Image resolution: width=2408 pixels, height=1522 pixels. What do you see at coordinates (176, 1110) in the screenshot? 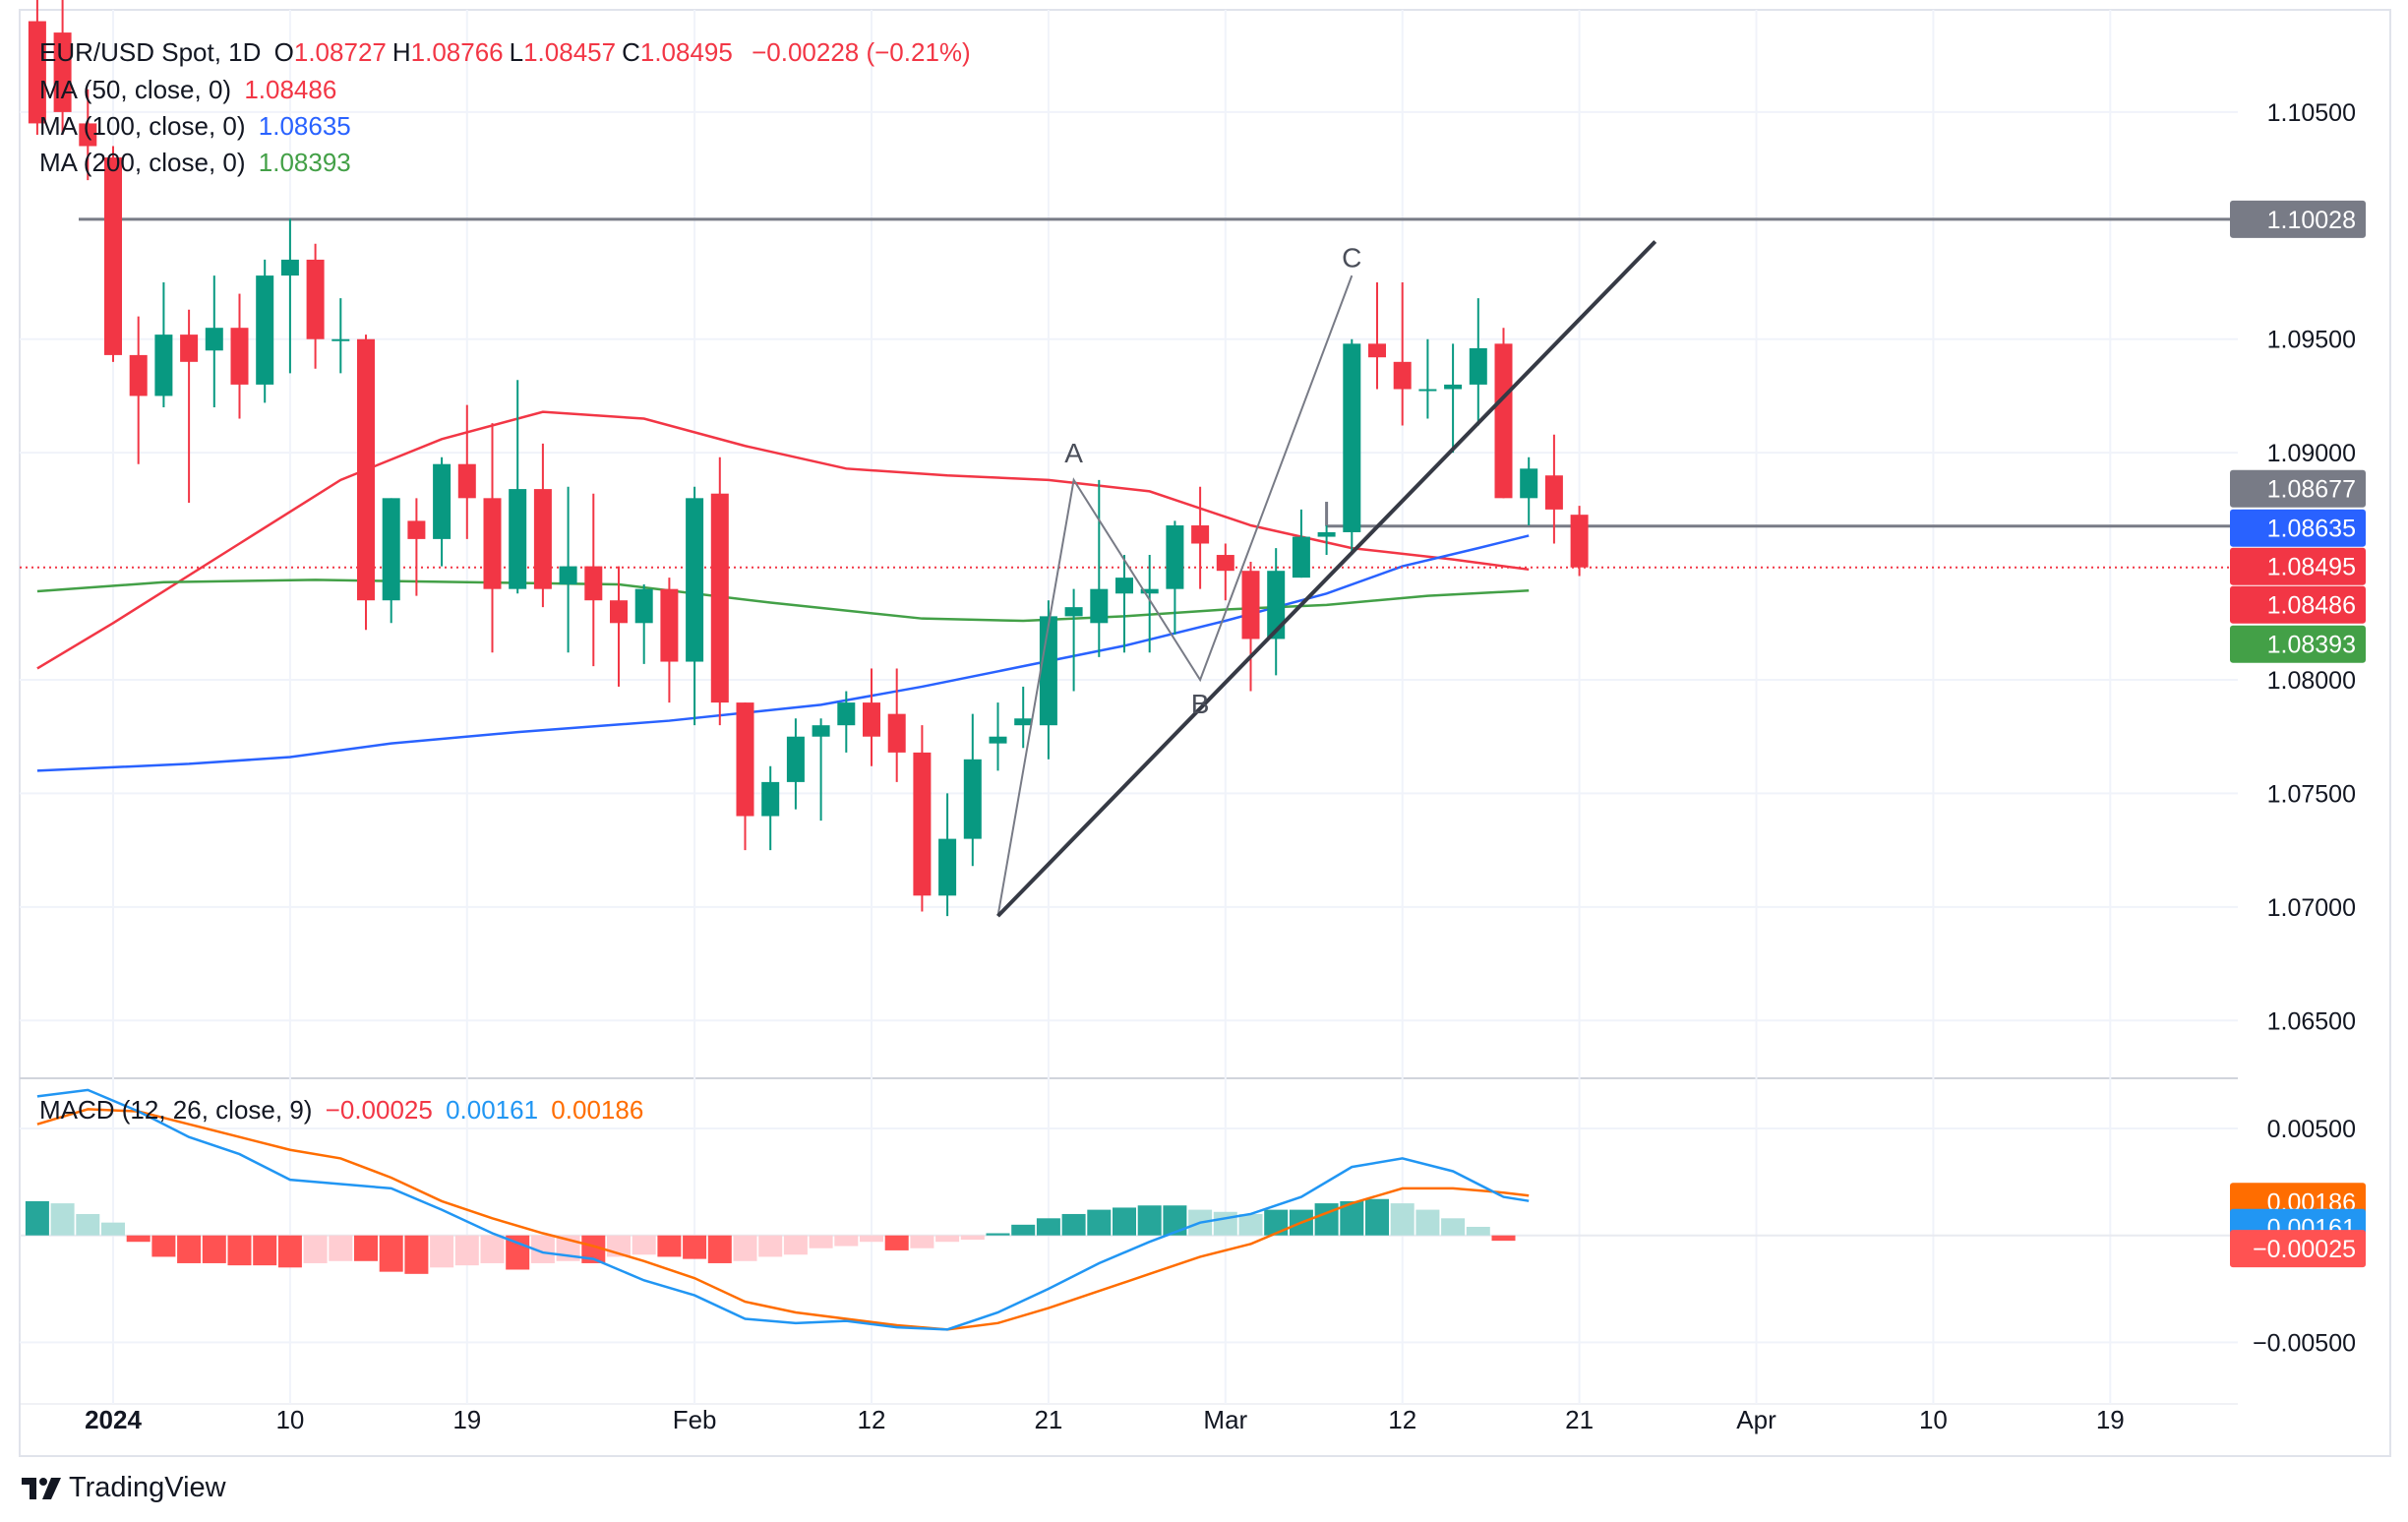
I see `macd-label: MACD (12, 26, close, 9)` at bounding box center [176, 1110].